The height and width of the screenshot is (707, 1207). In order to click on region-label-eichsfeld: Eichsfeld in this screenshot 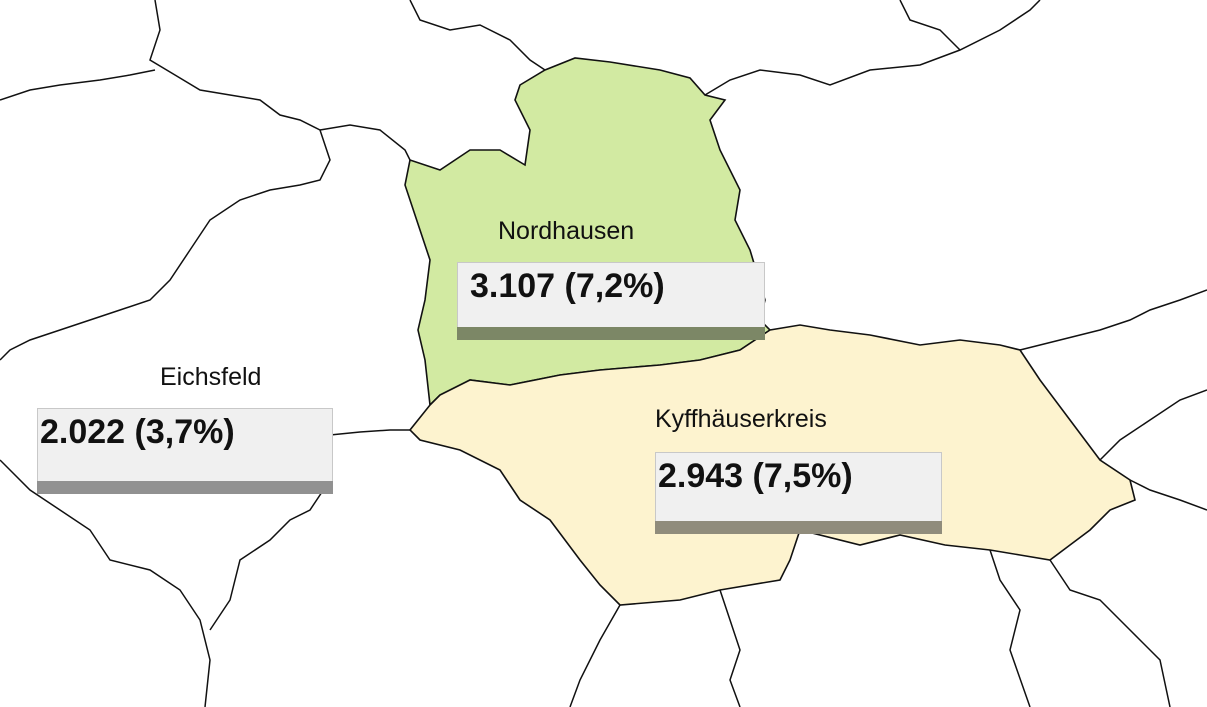, I will do `click(211, 377)`.